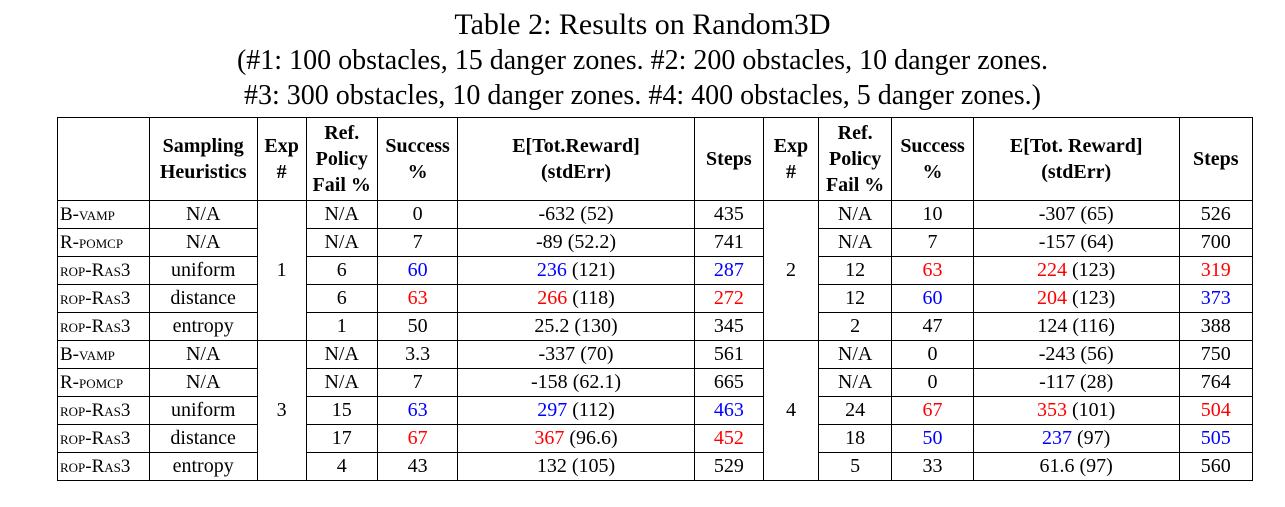 The width and height of the screenshot is (1285, 507). Describe the element at coordinates (1216, 466) in the screenshot. I see `steps-cell: 560` at that location.